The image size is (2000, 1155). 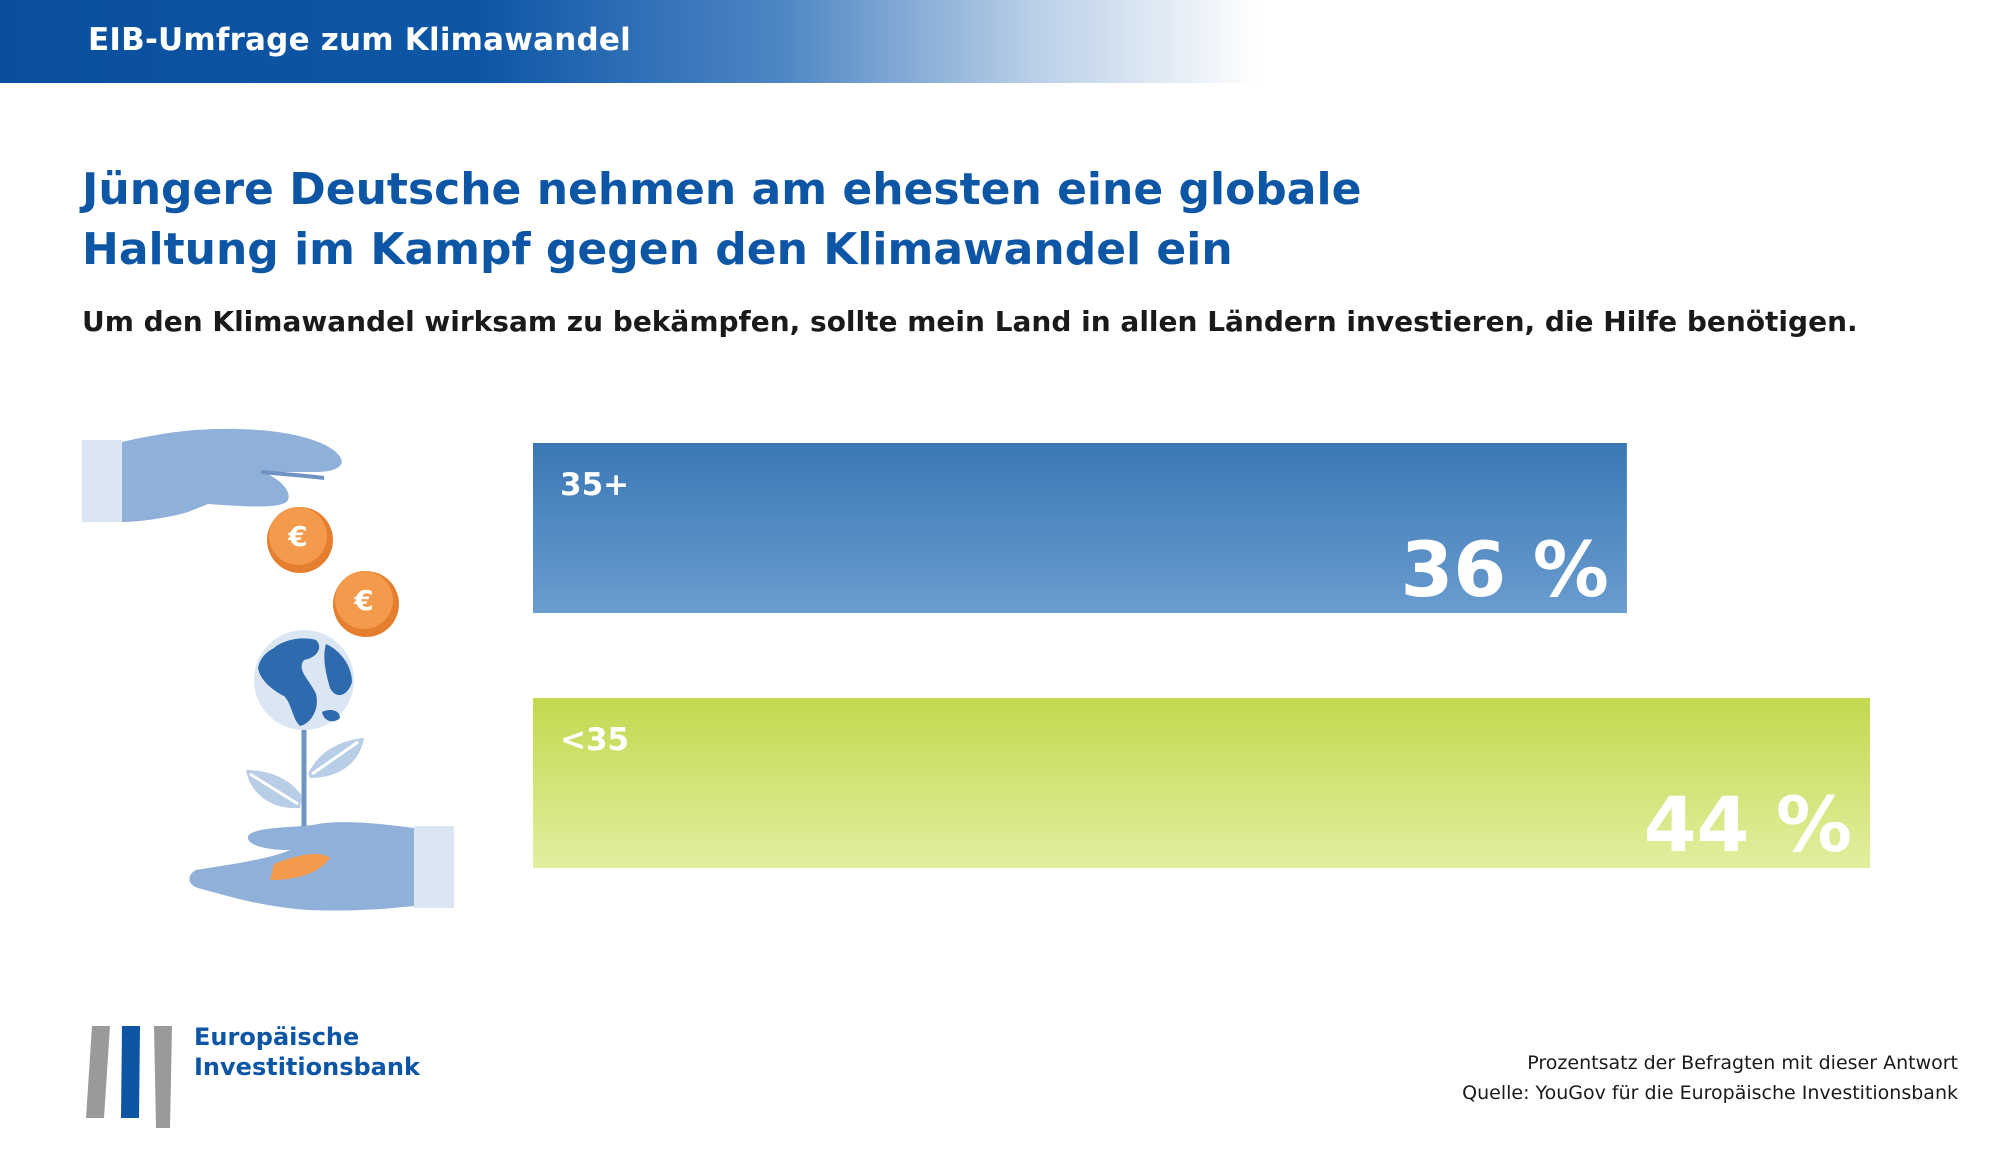 I want to click on bar-category-label: <35, so click(x=594, y=740).